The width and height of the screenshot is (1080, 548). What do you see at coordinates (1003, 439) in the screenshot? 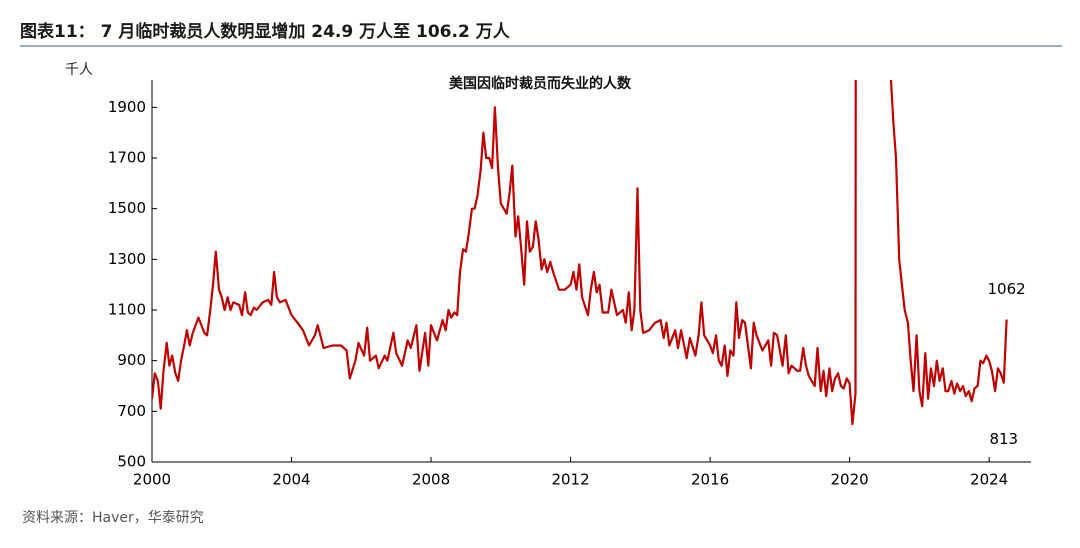
I see `annotation: 813` at bounding box center [1003, 439].